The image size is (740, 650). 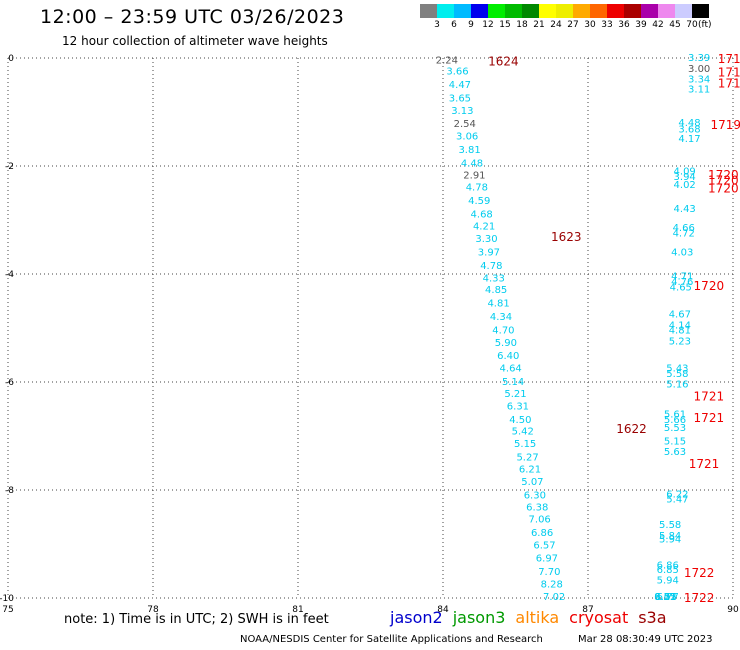 I want to click on legend-tick-label: 3, so click(x=437, y=25).